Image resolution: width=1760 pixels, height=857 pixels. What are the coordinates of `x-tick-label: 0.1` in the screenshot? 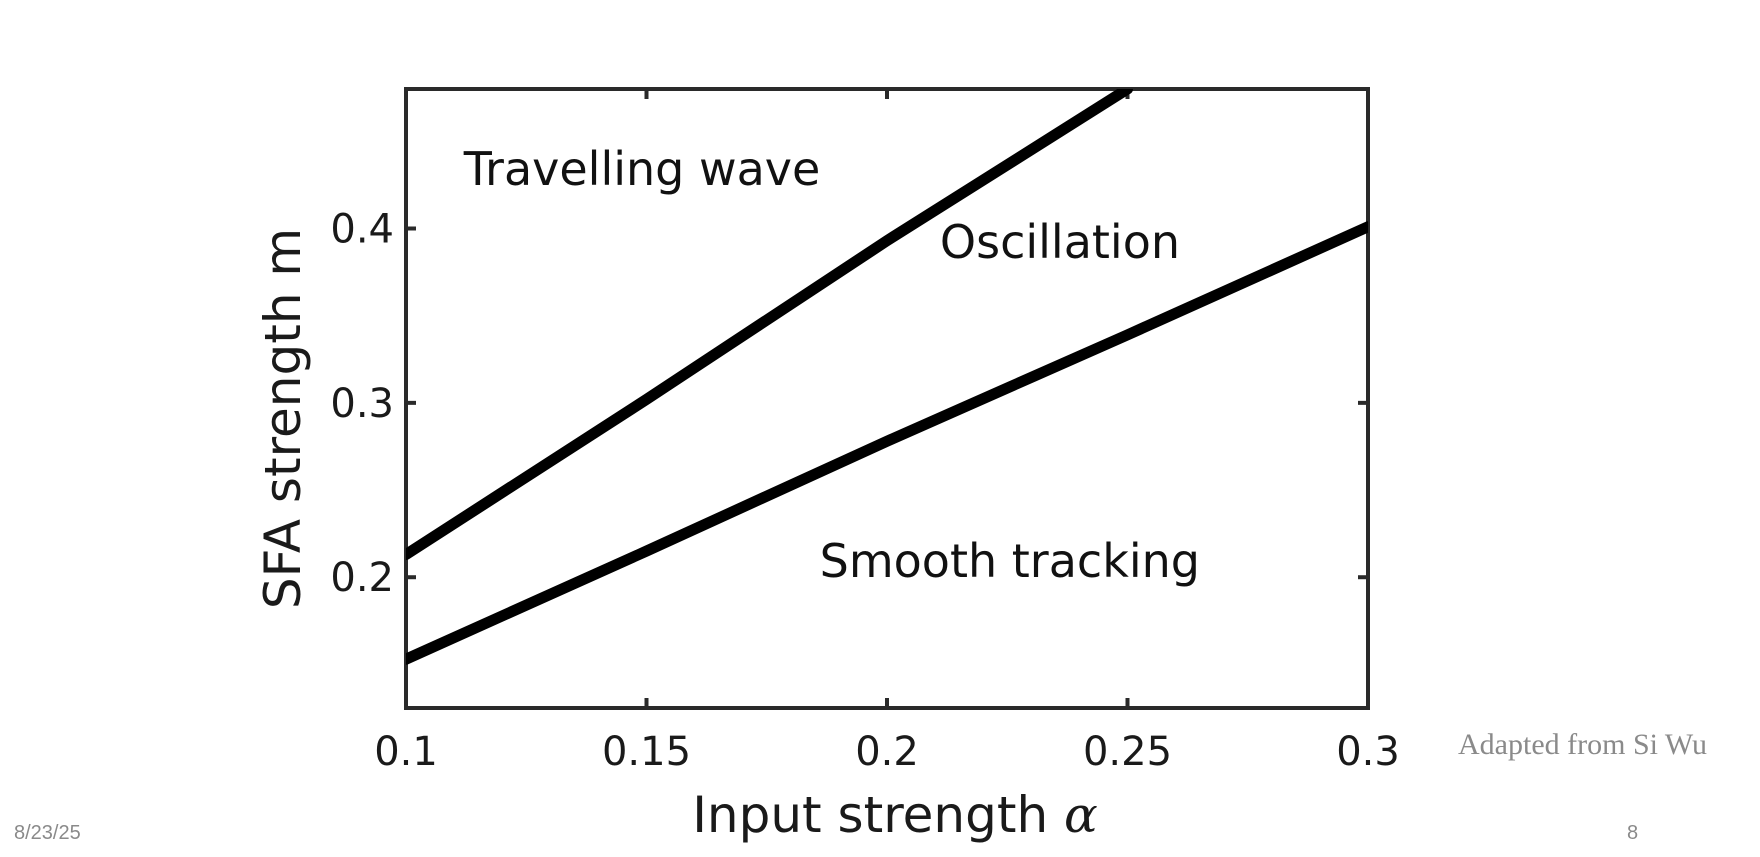 It's located at (406, 752).